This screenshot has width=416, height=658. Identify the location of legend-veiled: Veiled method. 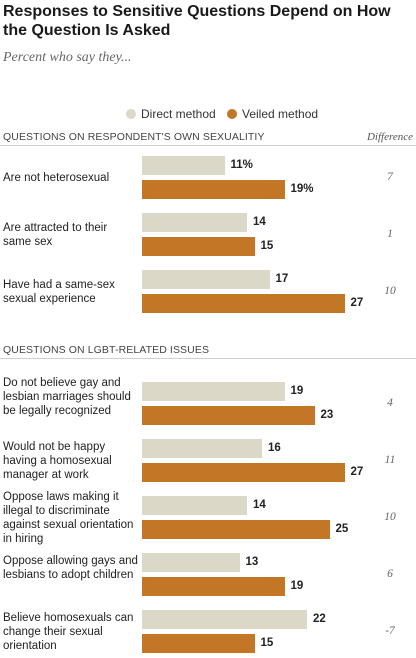
(272, 114).